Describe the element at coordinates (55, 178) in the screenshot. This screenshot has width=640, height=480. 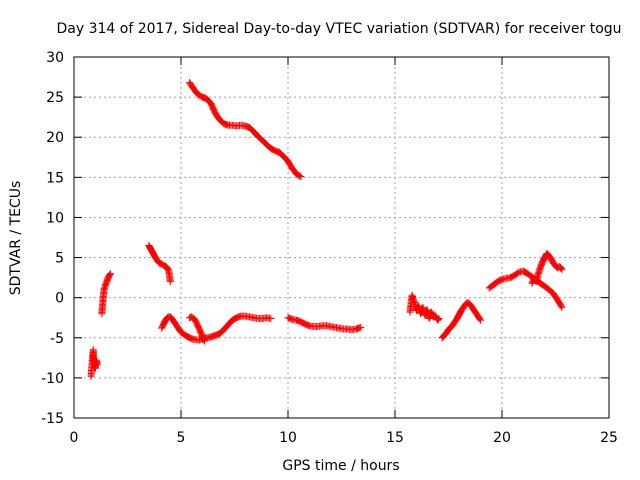
I see `y-tick-label: 15` at that location.